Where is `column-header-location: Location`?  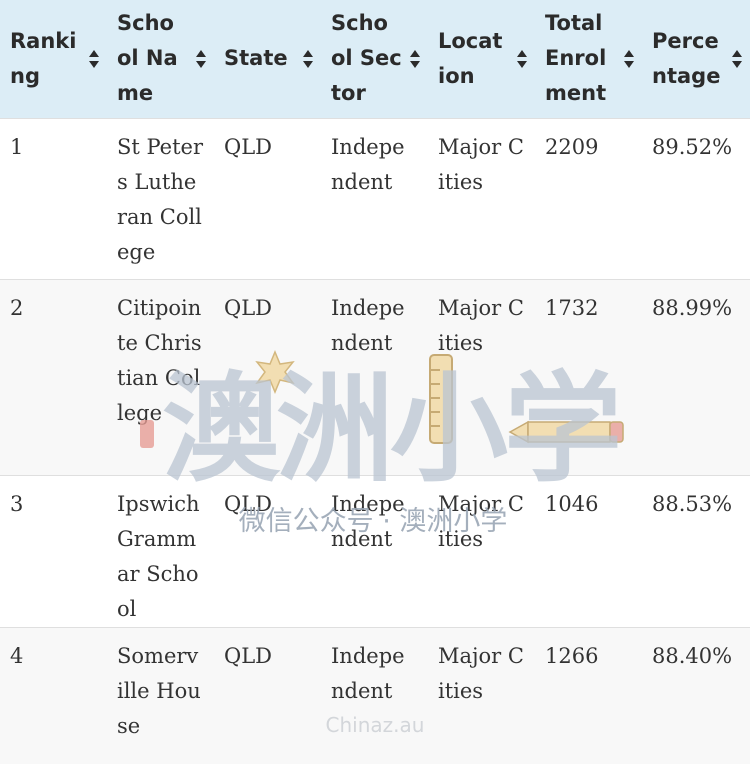 column-header-location: Location is located at coordinates (481, 59).